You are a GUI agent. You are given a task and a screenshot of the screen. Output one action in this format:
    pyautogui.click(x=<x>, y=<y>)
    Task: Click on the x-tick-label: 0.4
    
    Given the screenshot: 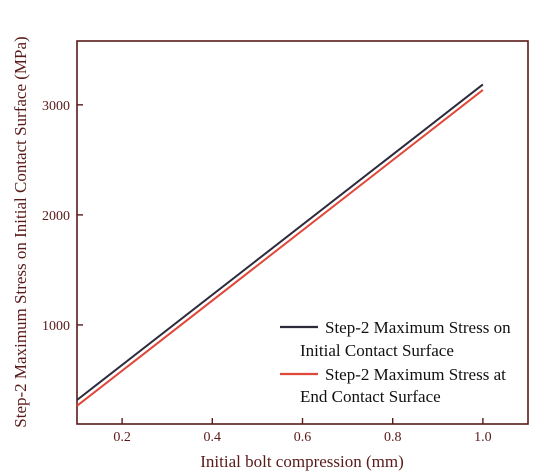 What is the action you would take?
    pyautogui.click(x=213, y=437)
    